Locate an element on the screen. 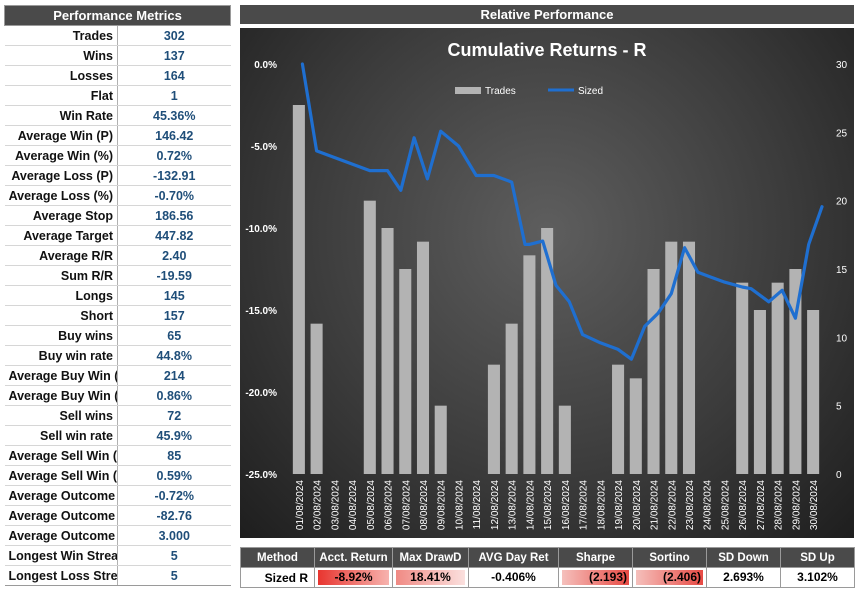 This screenshot has width=855, height=589. x-axis-tick: 04/08/2024 is located at coordinates (353, 505).